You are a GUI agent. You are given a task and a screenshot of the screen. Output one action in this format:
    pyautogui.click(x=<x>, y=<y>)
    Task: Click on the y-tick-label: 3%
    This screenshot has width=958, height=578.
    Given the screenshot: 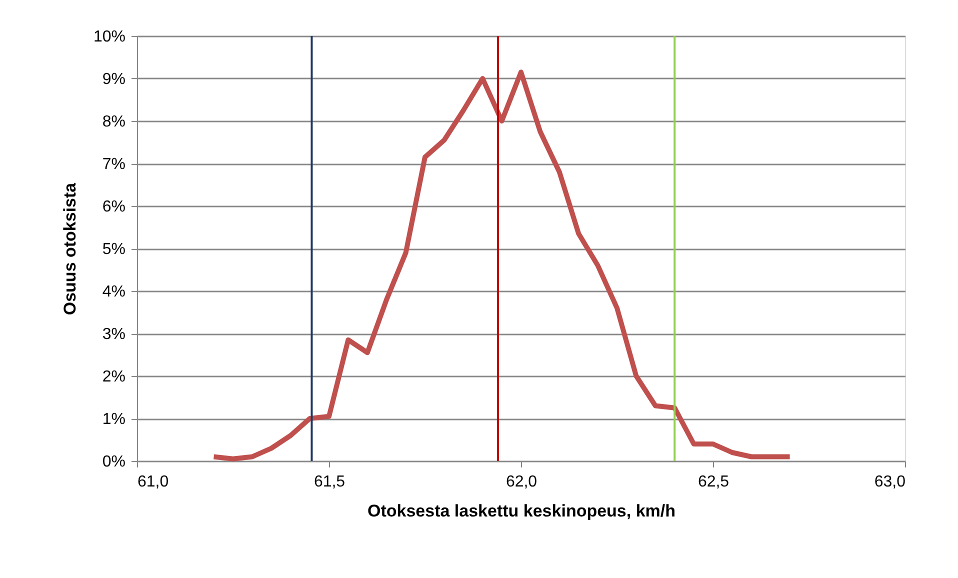 What is the action you would take?
    pyautogui.click(x=114, y=334)
    